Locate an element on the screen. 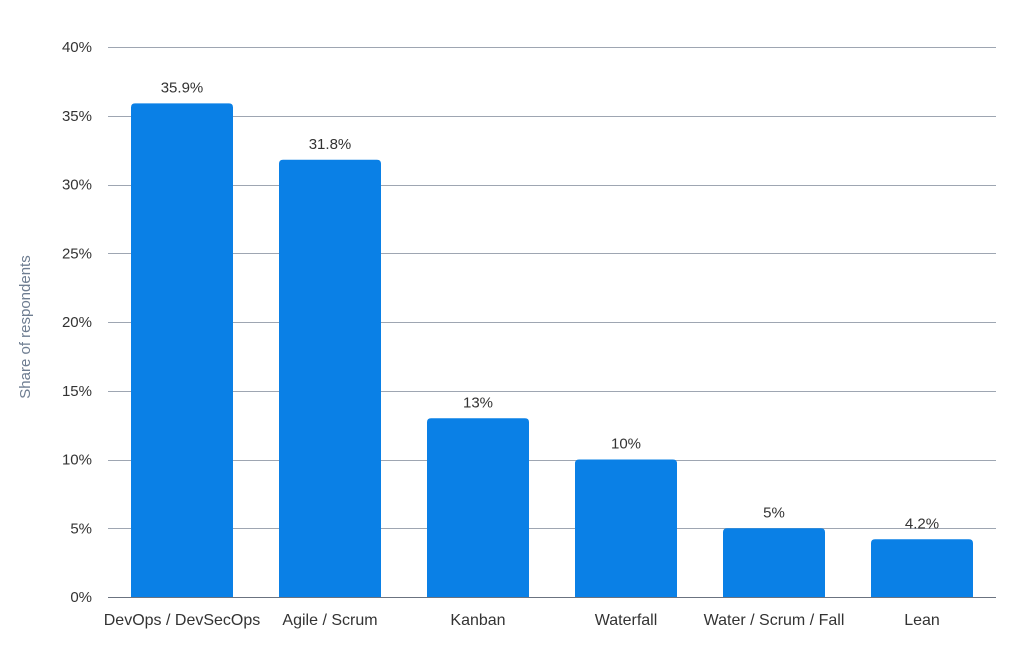  category-label: Water / Scrum / Fall is located at coordinates (774, 620).